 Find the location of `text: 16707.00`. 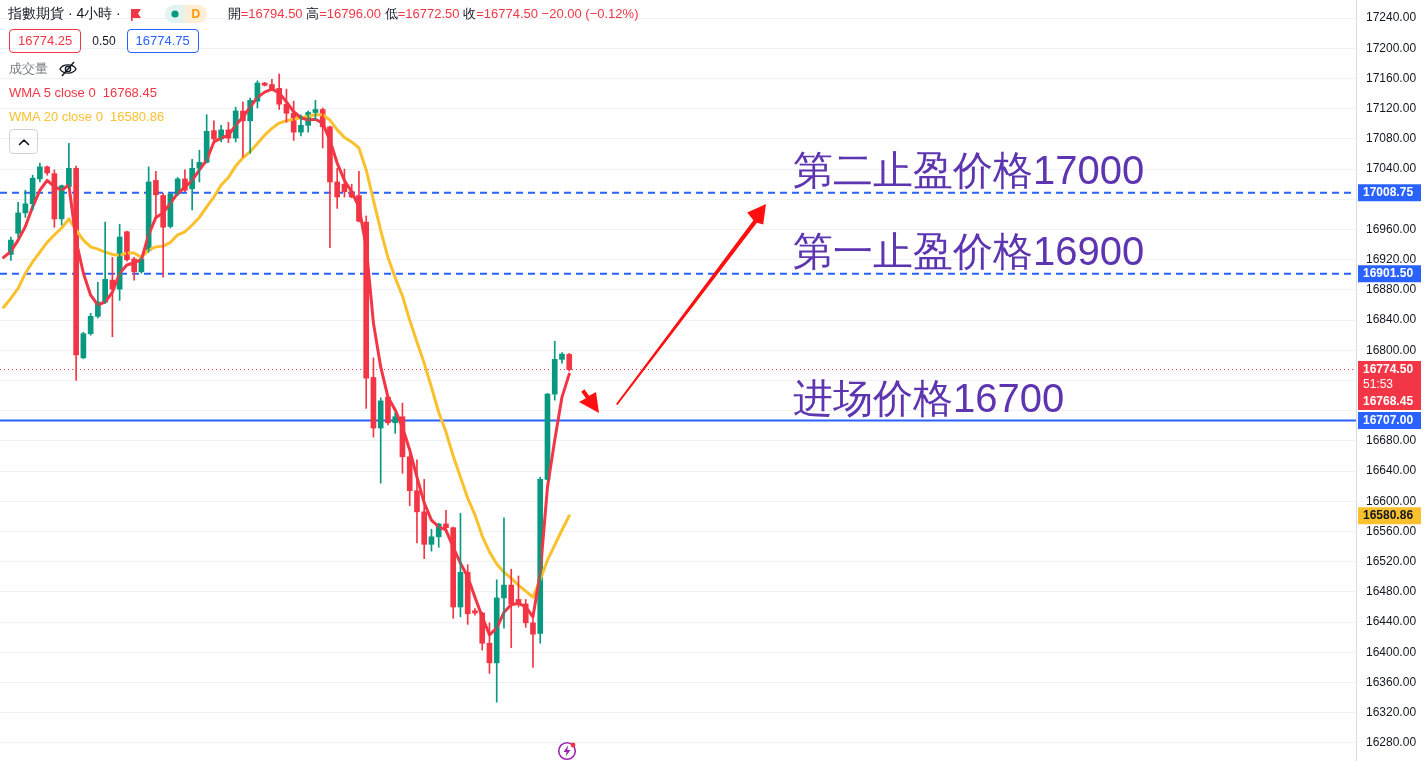

text: 16707.00 is located at coordinates (1388, 419).